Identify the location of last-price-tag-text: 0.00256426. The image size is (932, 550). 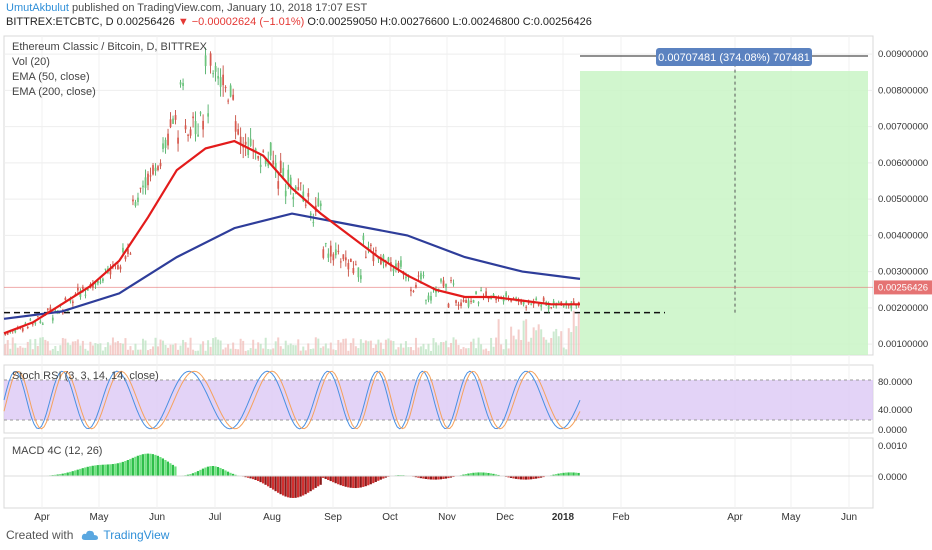
(903, 287).